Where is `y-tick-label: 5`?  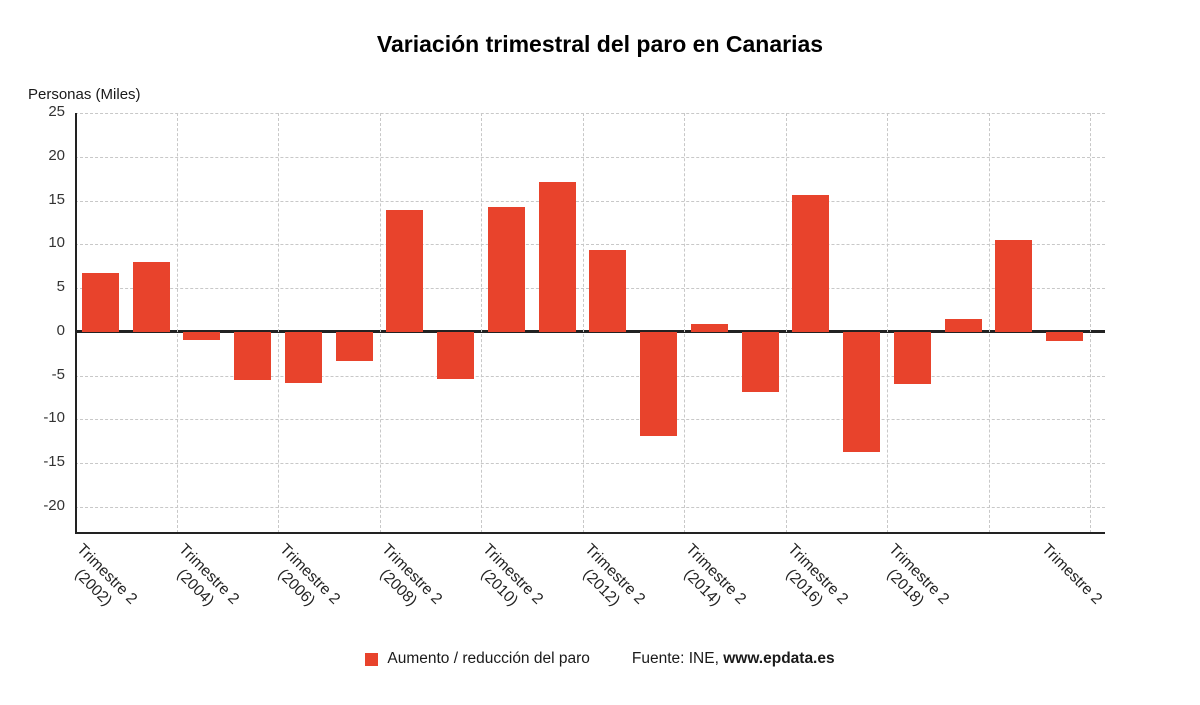
y-tick-label: 5 is located at coordinates (60, 286).